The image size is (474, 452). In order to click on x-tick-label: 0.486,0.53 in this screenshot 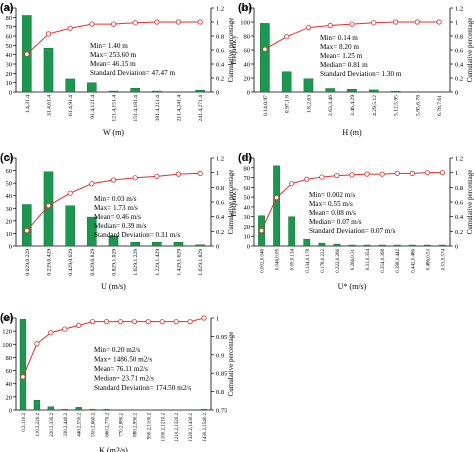, I will do `click(428, 260)`.